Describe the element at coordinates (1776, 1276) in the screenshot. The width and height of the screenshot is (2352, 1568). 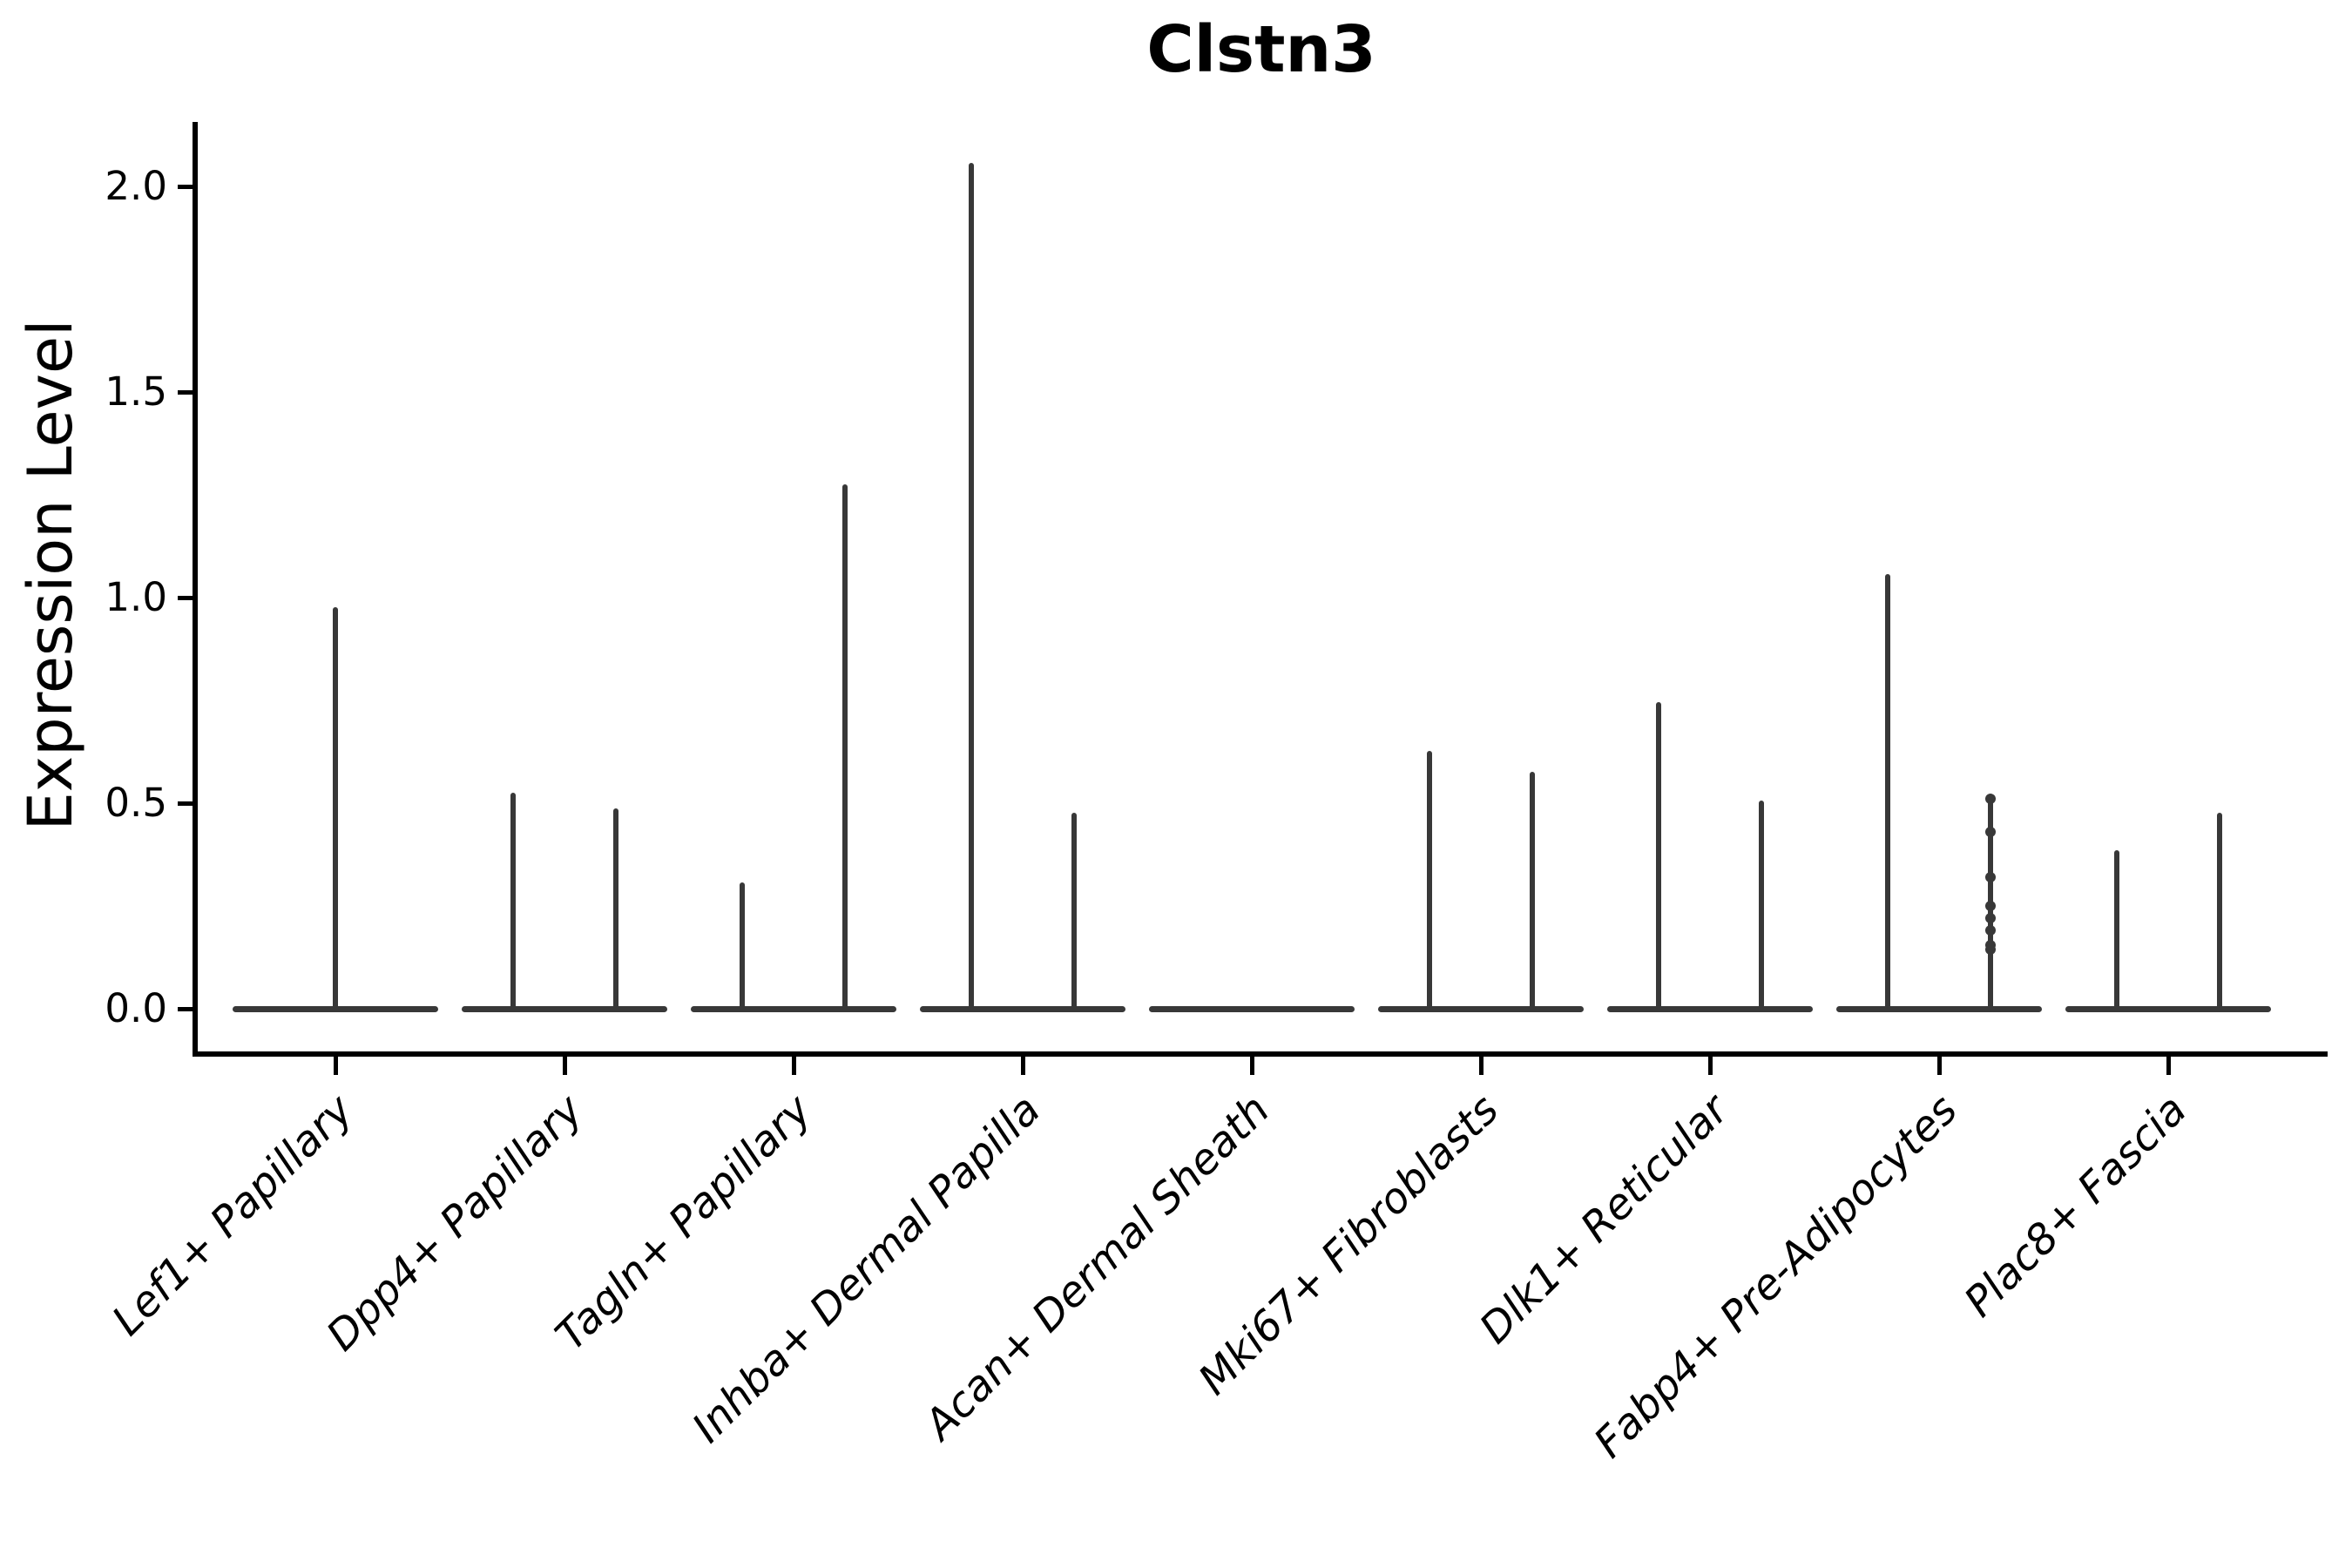
I see `x-tick-label: Fabp4+ Pre-Adipocytes` at that location.